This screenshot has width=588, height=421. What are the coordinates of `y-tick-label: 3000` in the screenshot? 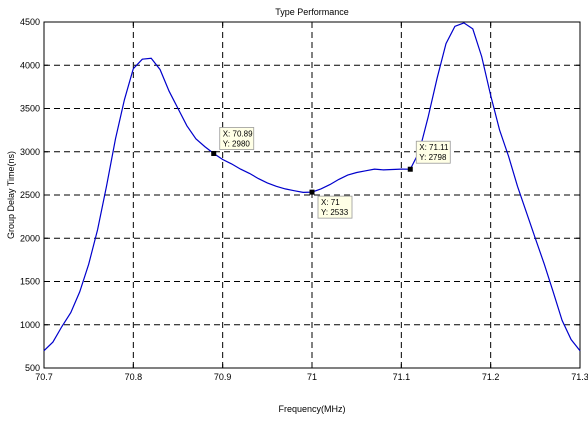 It's located at (30, 152).